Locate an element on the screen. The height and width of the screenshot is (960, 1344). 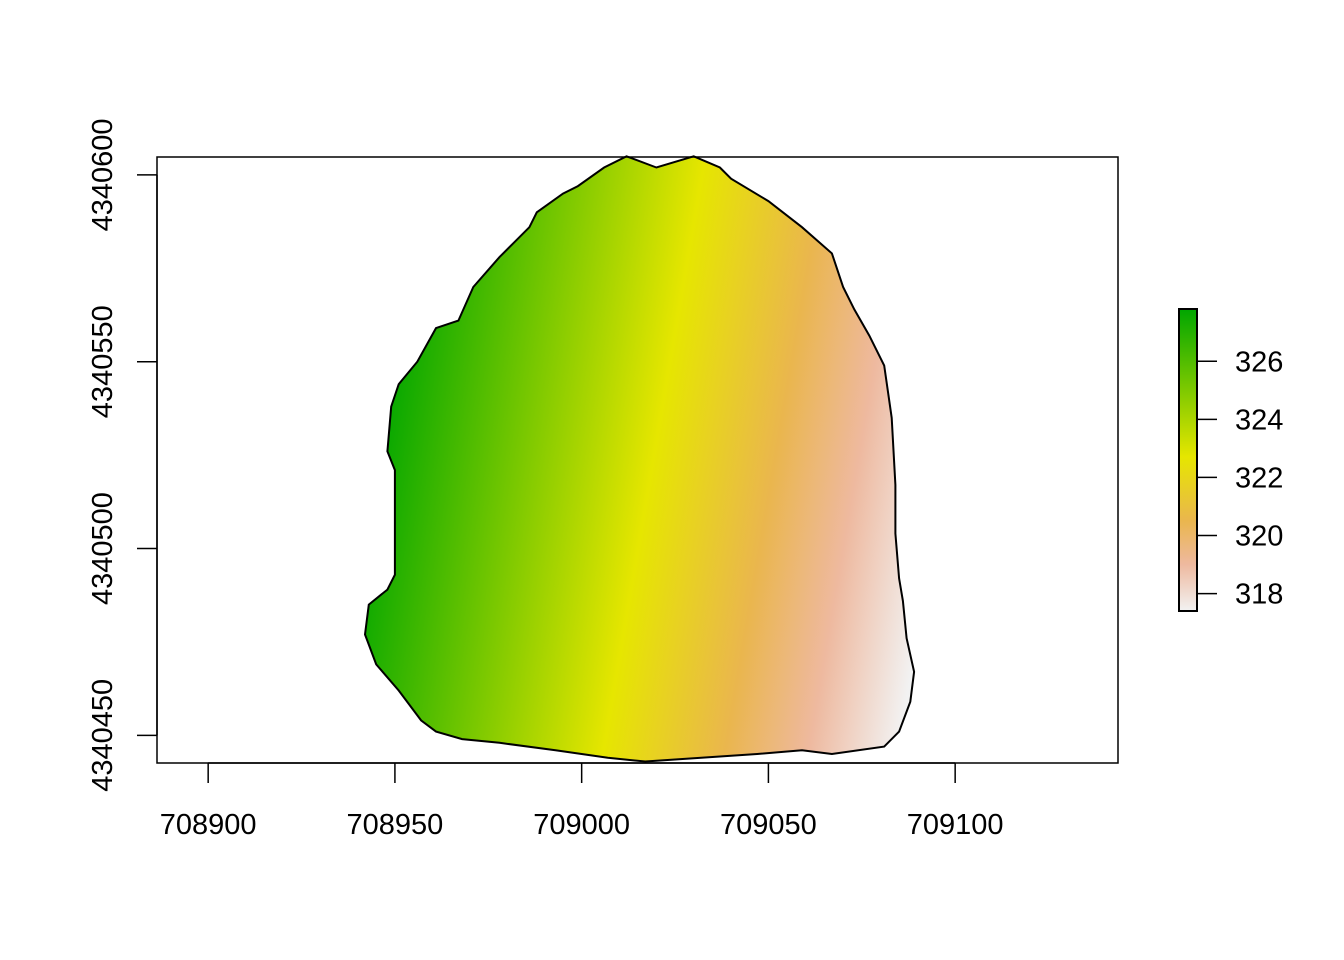
x-tick-label: 708950 is located at coordinates (395, 825).